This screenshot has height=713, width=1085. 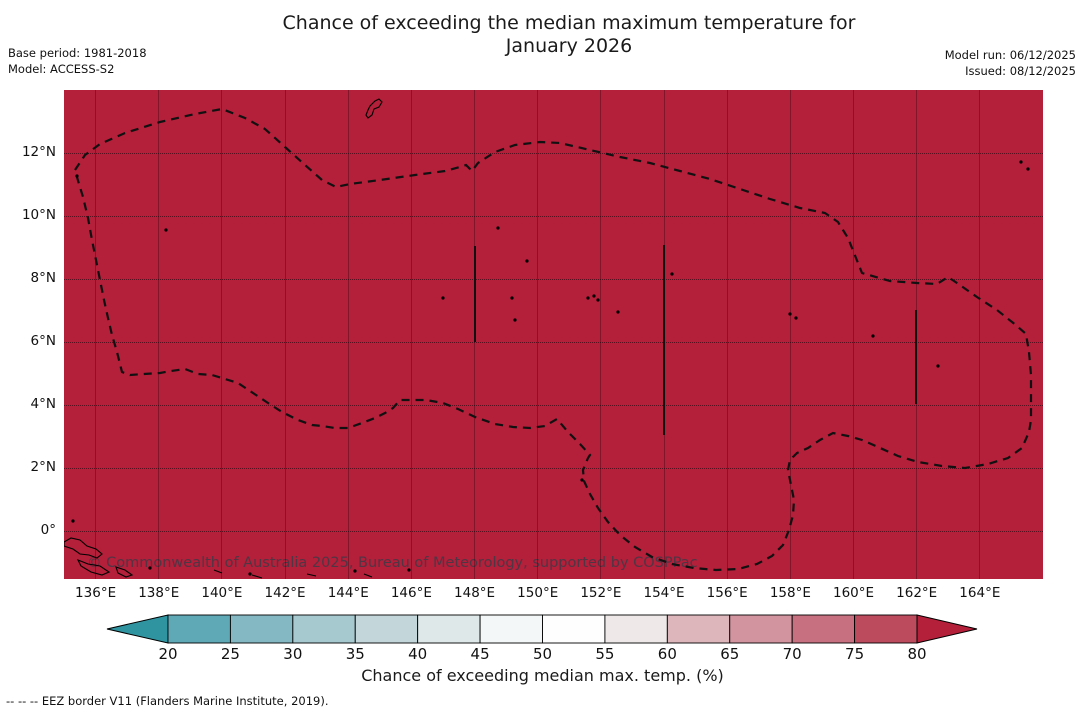 I want to click on colorbar-tick-label: 40, so click(x=418, y=654).